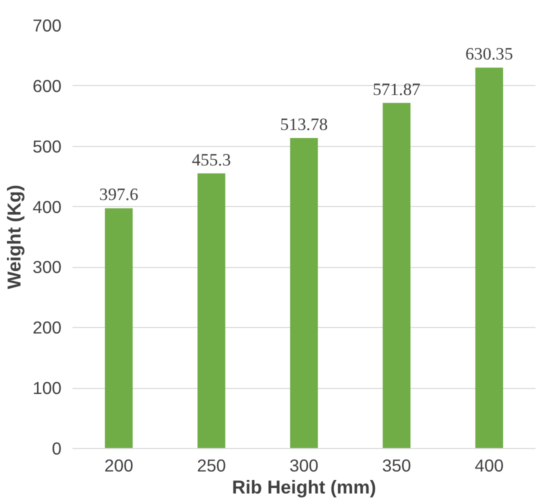  What do you see at coordinates (397, 466) in the screenshot?
I see `x-tick-label: 350` at bounding box center [397, 466].